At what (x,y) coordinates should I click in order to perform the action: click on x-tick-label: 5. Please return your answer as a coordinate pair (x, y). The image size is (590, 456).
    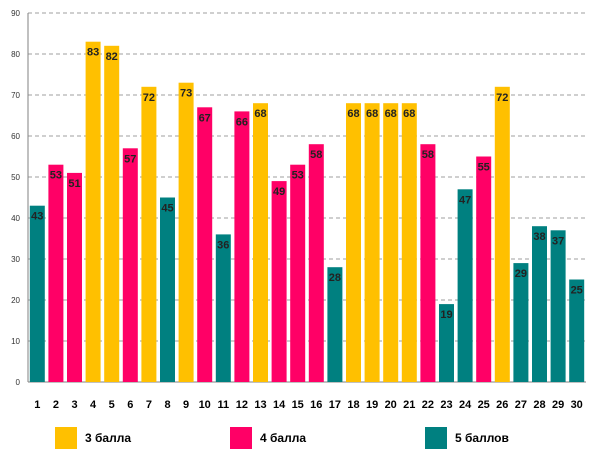
    Looking at the image, I should click on (112, 405).